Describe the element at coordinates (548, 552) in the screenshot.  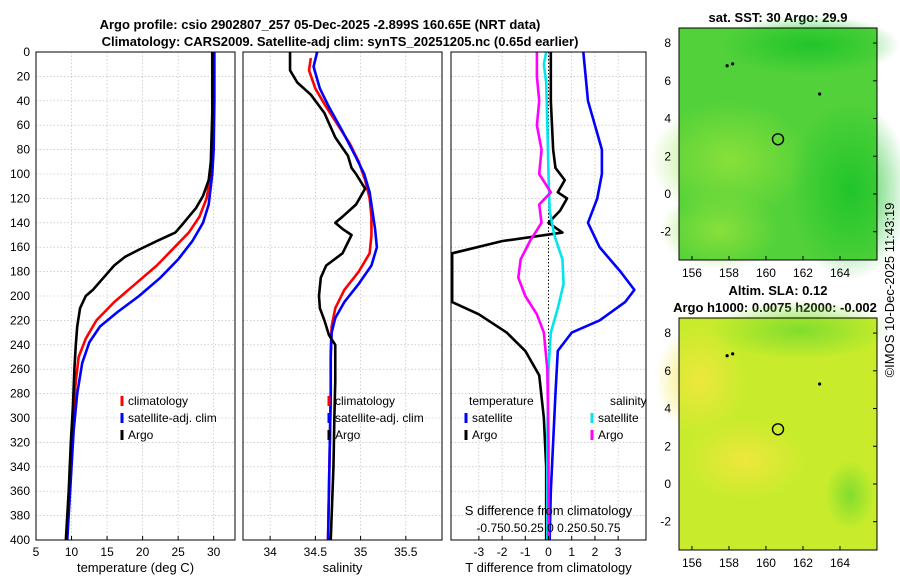
I see `x-tick-label: 0` at that location.